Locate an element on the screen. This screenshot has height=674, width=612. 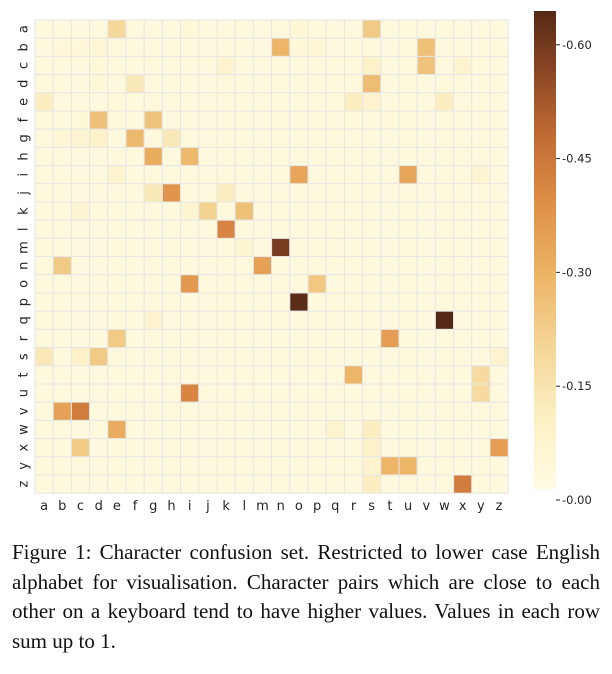
heatmap-cell-l-h is located at coordinates (171, 229).